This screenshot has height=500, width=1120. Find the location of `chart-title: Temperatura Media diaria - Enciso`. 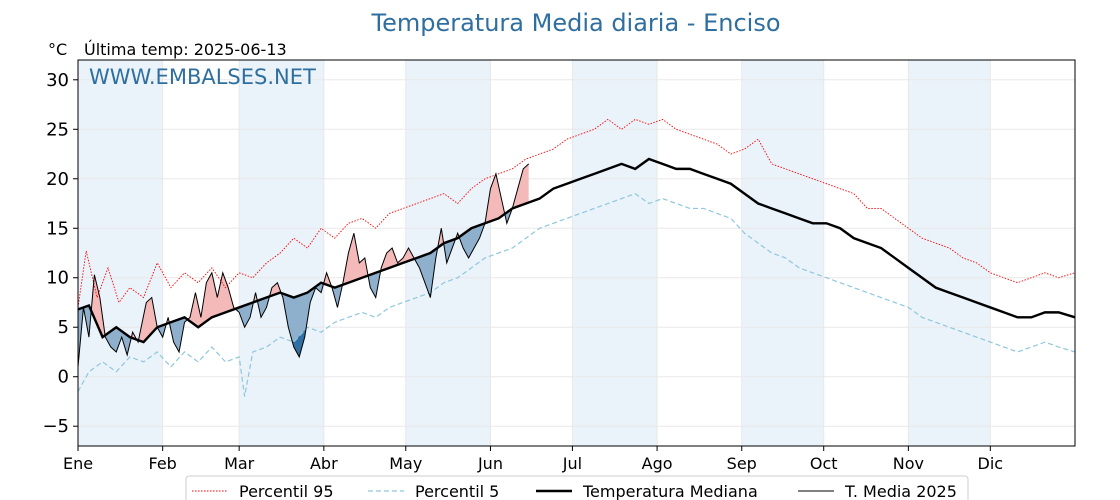

chart-title: Temperatura Media diaria - Enciso is located at coordinates (575, 23).